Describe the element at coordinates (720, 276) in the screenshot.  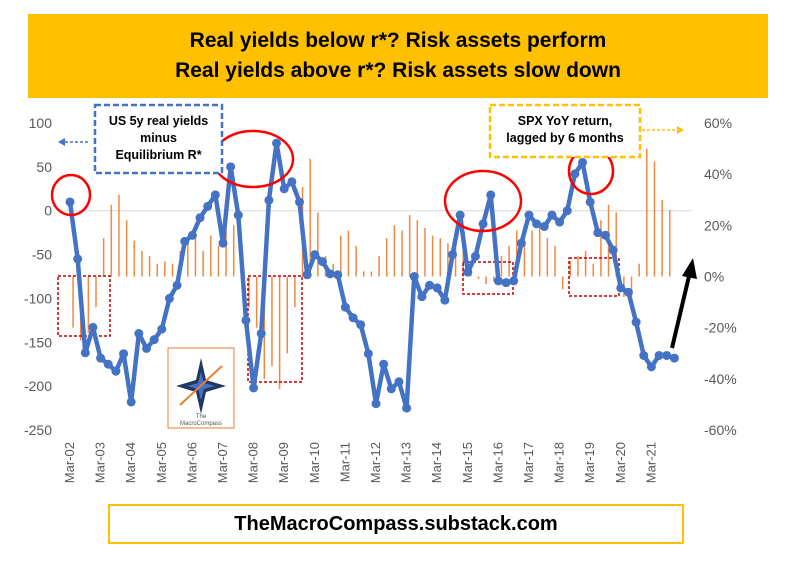
I see `y-axis-right: 60% 40% 20% 0% -20% -40% -60%` at that location.